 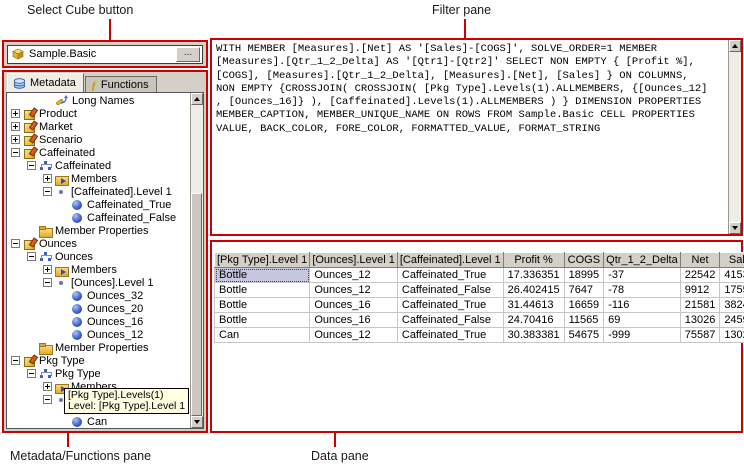 I want to click on grid-cell: -78, so click(x=642, y=290).